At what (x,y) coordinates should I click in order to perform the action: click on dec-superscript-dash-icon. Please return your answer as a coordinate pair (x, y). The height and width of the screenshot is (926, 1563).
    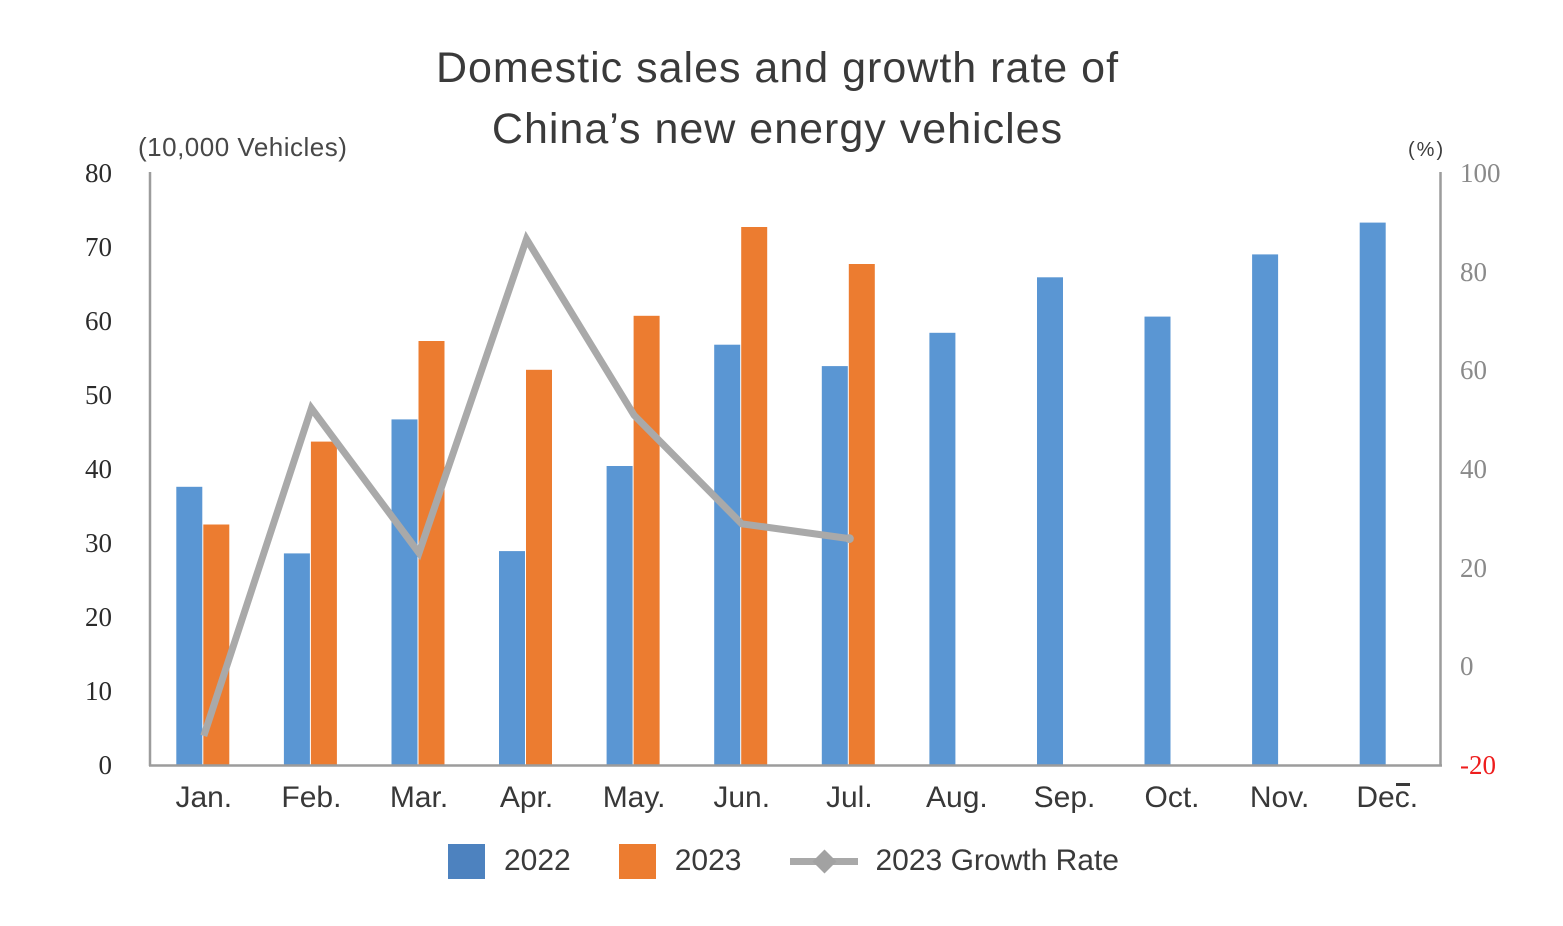
    Looking at the image, I should click on (1403, 784).